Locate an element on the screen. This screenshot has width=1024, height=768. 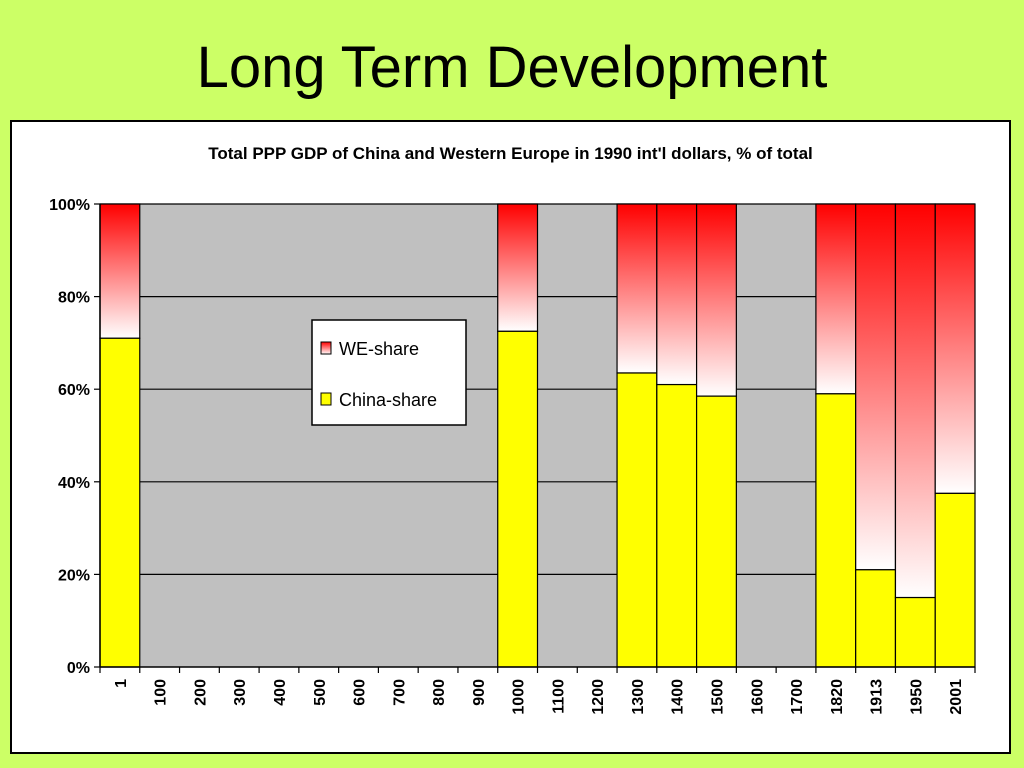
x-tick-label: 300 is located at coordinates (240, 692).